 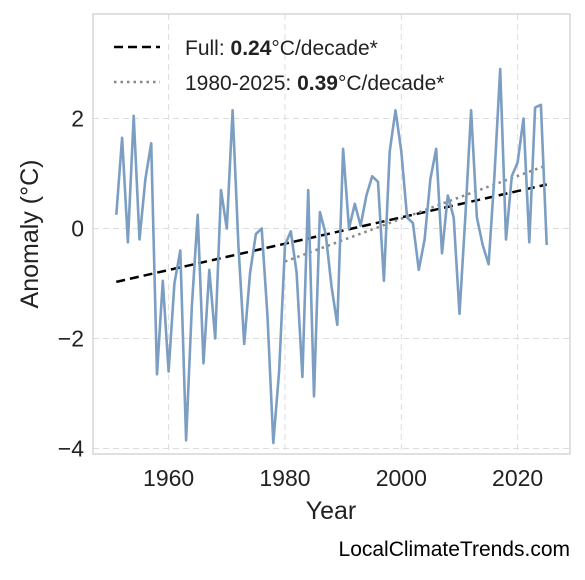 What do you see at coordinates (168, 478) in the screenshot?
I see `x-tick-label: 1960` at bounding box center [168, 478].